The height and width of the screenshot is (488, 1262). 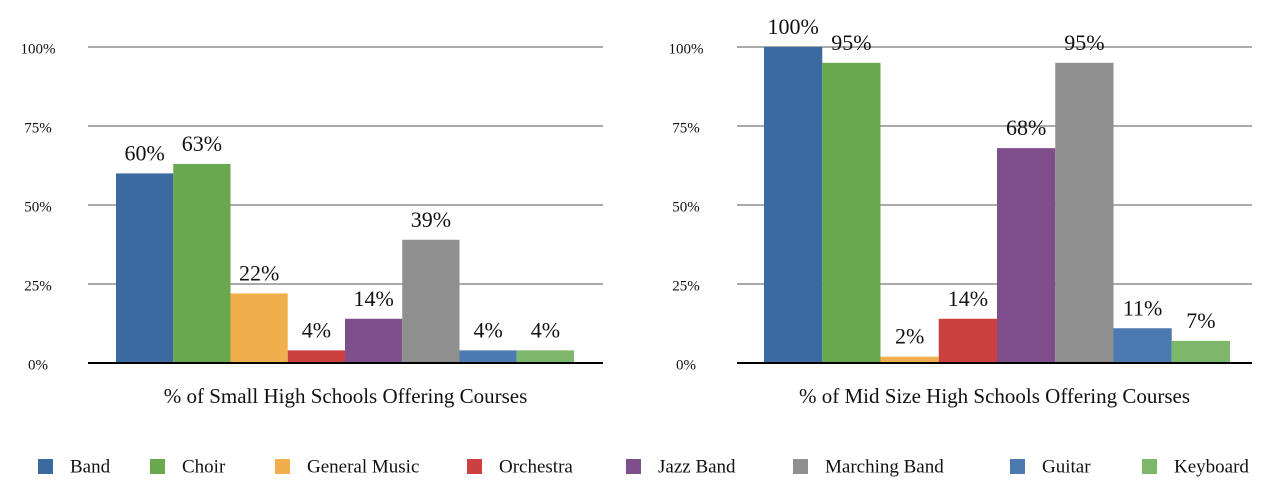 I want to click on value-label: 11%, so click(x=1143, y=307).